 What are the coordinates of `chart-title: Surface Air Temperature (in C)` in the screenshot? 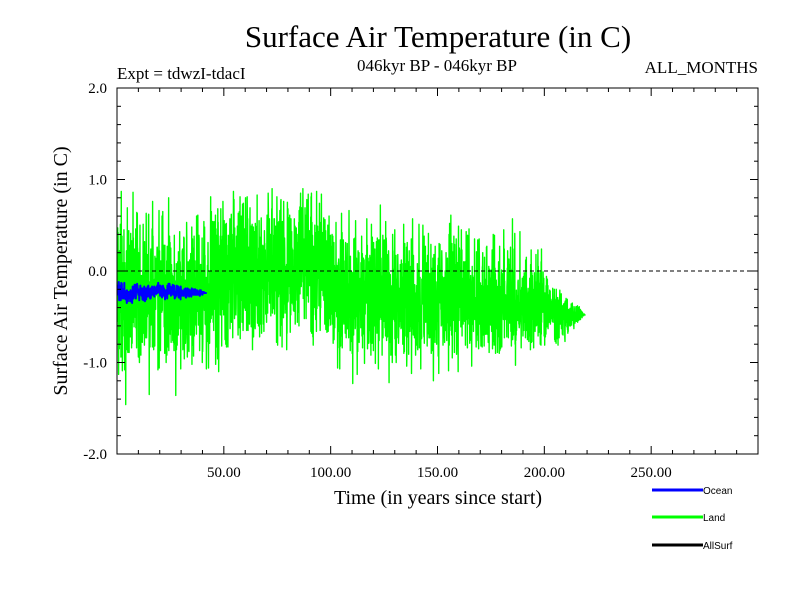 It's located at (438, 36).